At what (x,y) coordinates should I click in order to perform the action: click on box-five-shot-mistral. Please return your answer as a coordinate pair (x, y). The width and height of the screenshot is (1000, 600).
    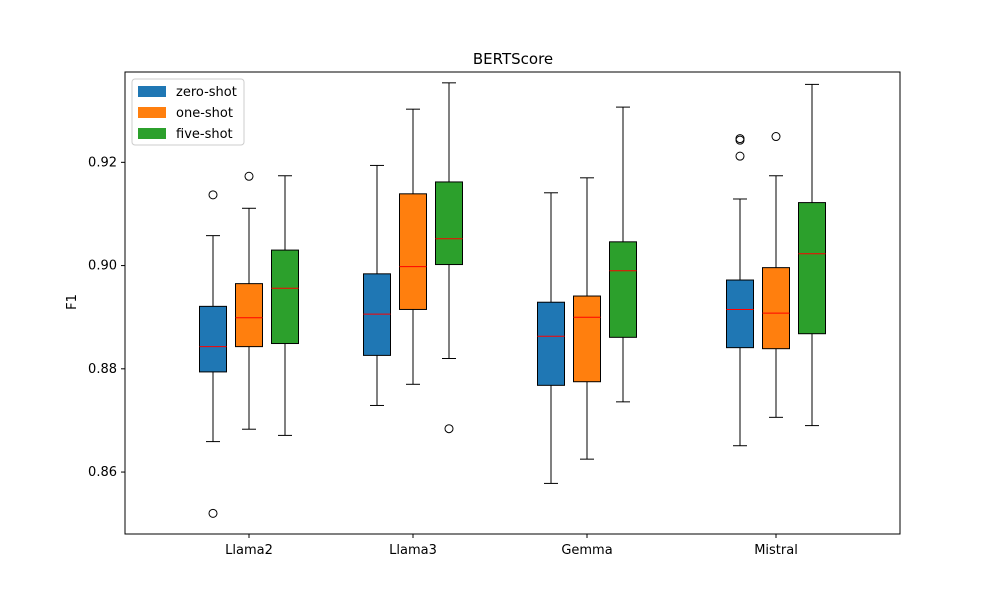
    Looking at the image, I should click on (812, 255).